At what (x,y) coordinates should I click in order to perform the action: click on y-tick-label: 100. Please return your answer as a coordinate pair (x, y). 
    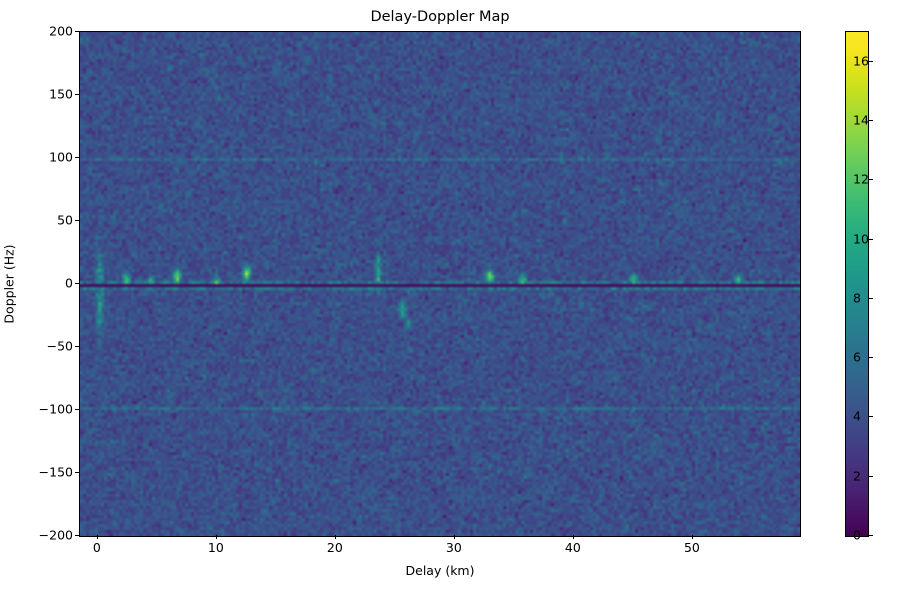
    Looking at the image, I should click on (61, 157).